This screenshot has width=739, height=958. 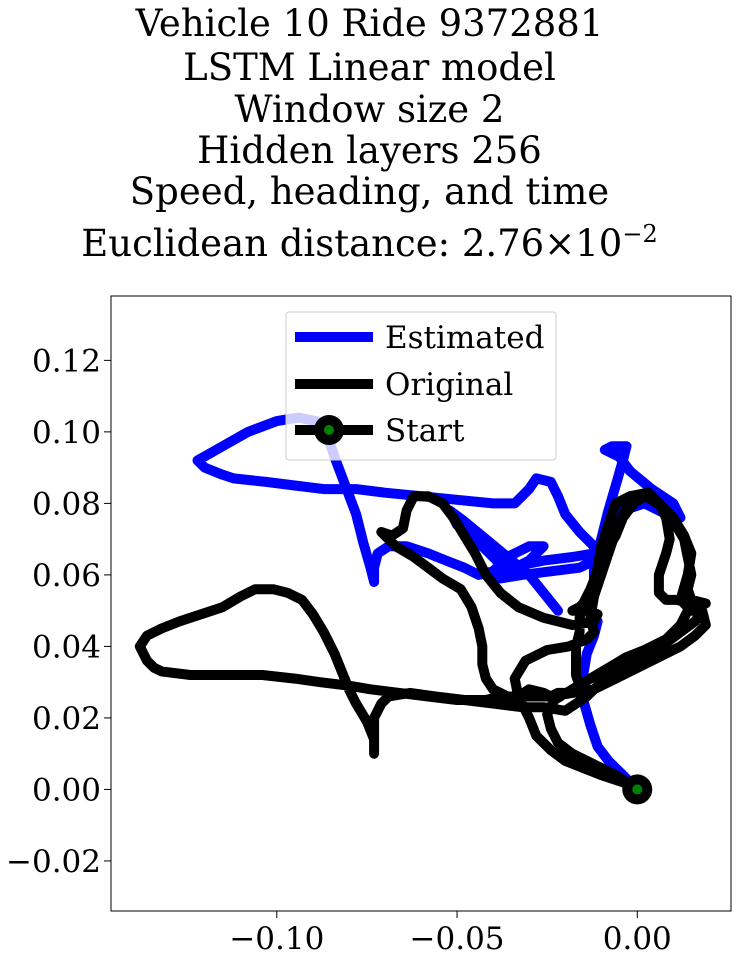 What do you see at coordinates (369, 150) in the screenshot?
I see `title-line-4: Hidden layers 256` at bounding box center [369, 150].